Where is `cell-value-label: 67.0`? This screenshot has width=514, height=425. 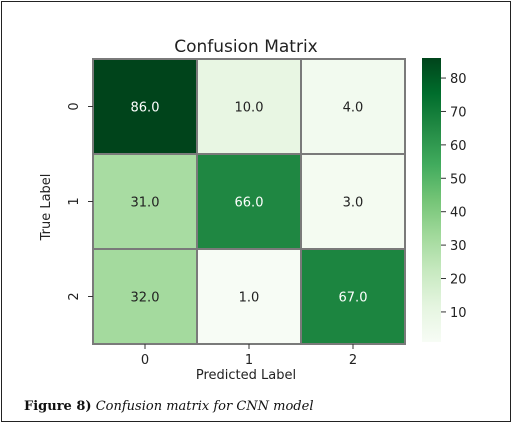 cell-value-label: 67.0 is located at coordinates (353, 298).